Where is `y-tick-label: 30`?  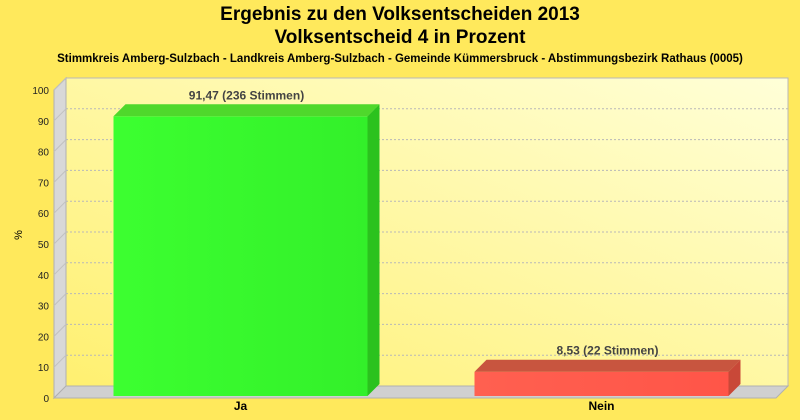
y-tick-label: 30 is located at coordinates (44, 307).